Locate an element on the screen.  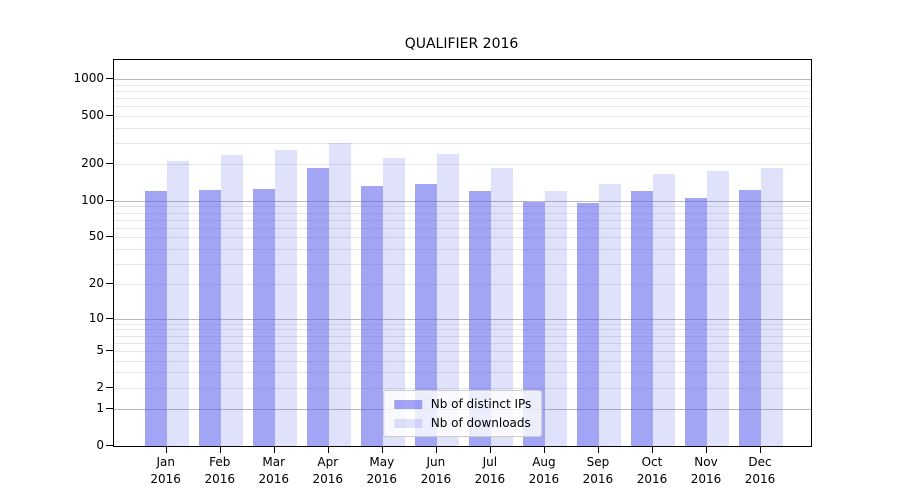
y-tick-label: 1 is located at coordinates (100, 408).